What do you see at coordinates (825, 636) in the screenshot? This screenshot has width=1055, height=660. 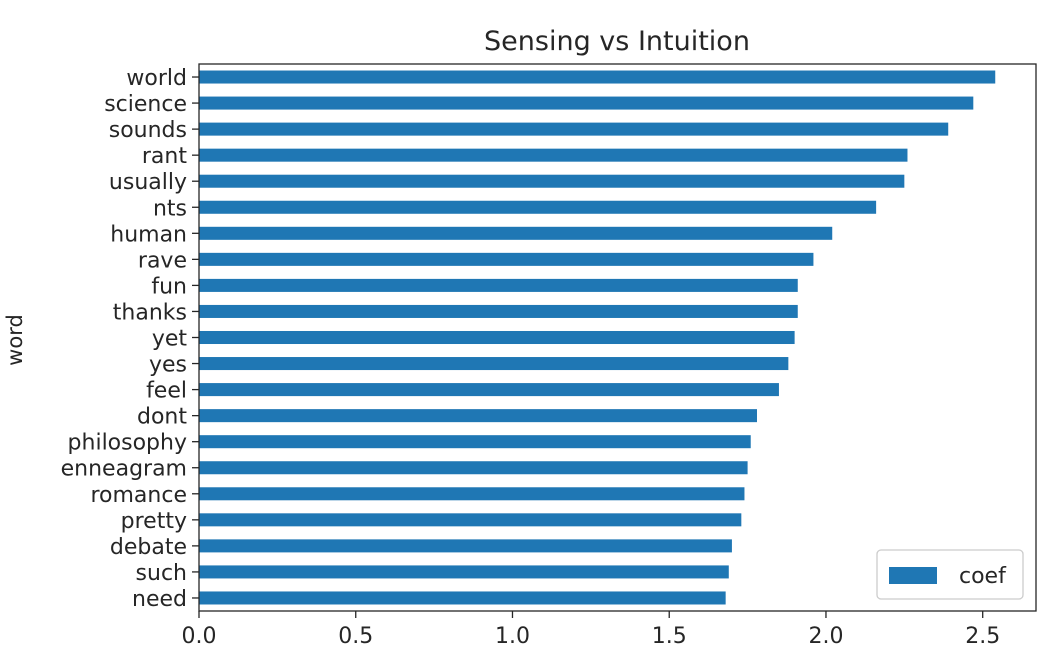 I see `x-tick-label: 2.0` at bounding box center [825, 636].